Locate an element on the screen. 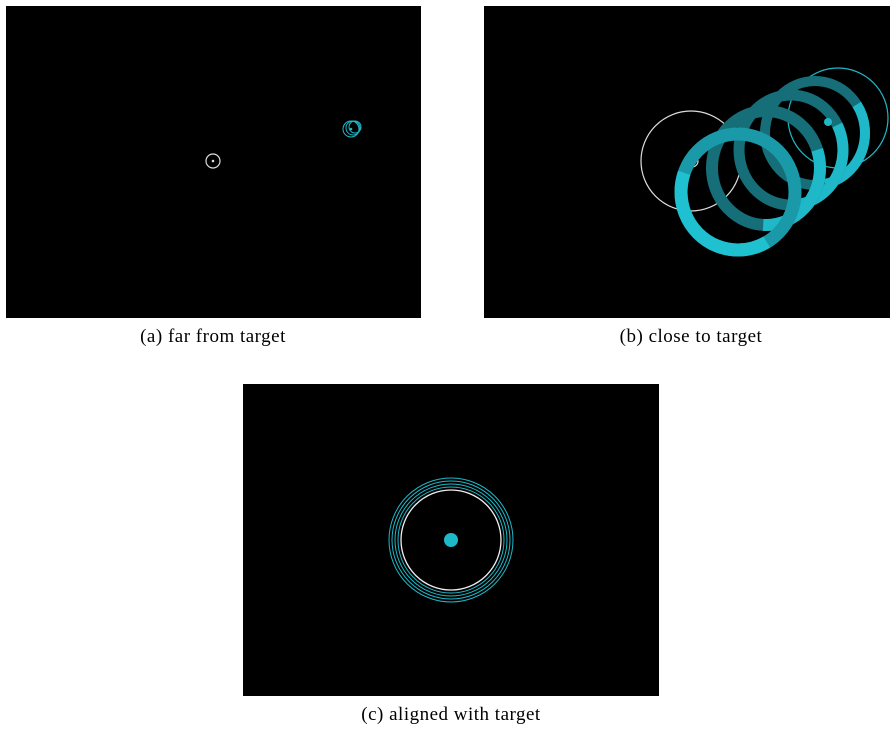 This screenshot has width=891, height=729. target-dot is located at coordinates (213, 161).